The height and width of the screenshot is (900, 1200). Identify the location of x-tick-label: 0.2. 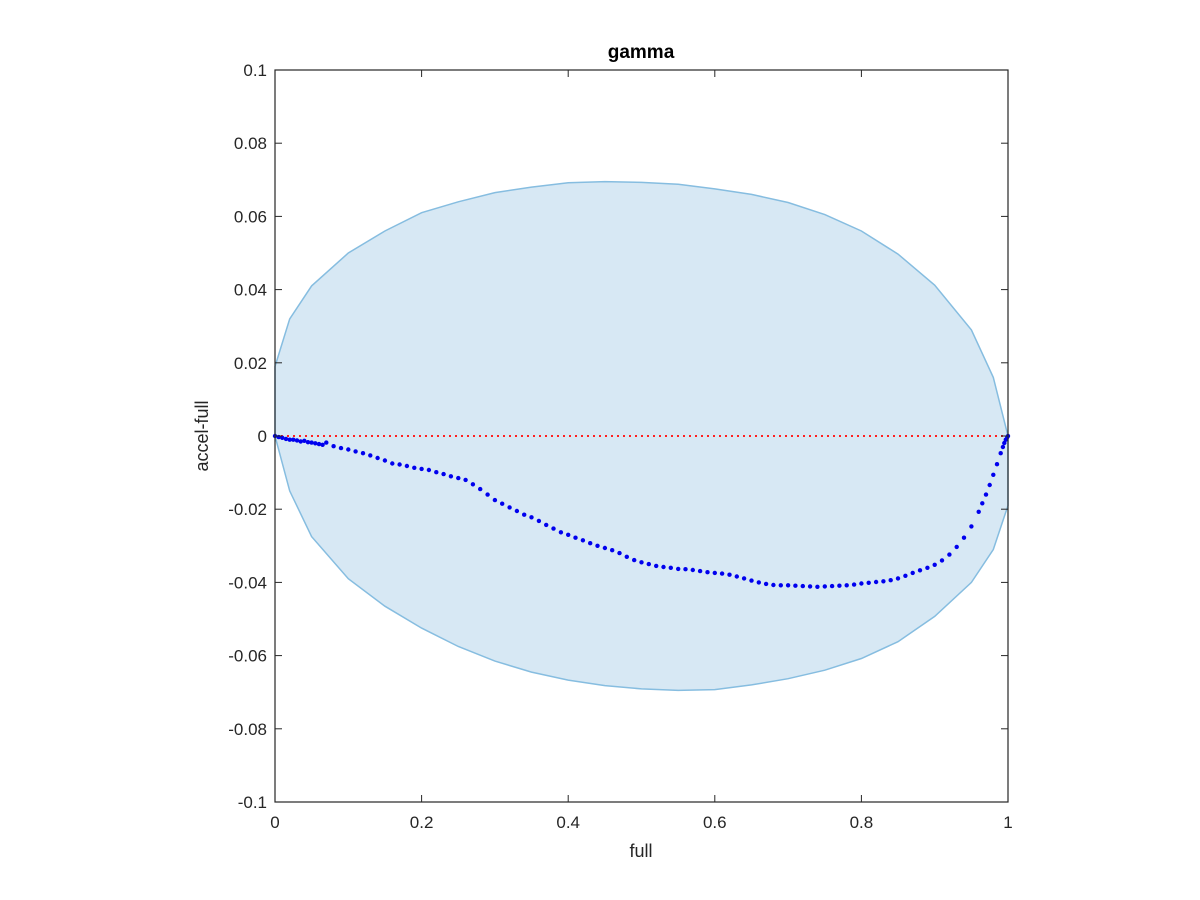
(422, 822).